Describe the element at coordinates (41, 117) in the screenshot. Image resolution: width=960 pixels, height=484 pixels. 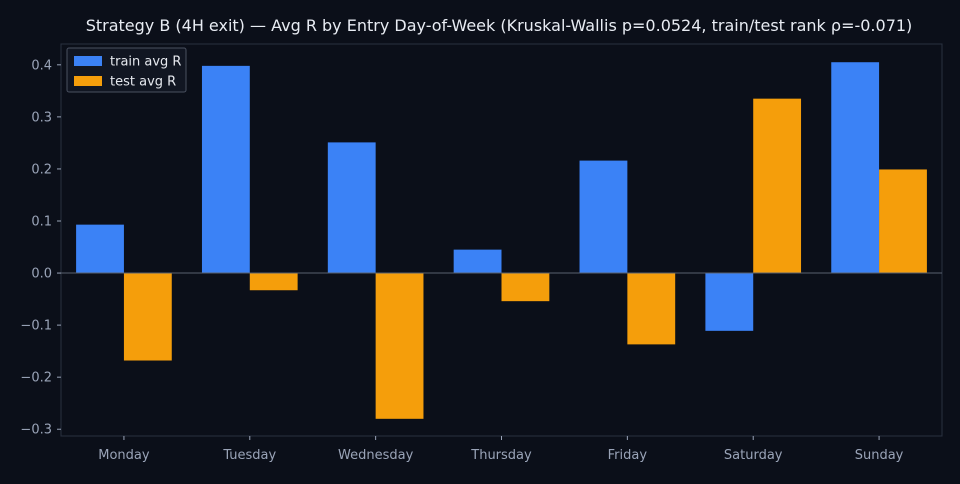
I see `y-tick-label: 0.3` at that location.